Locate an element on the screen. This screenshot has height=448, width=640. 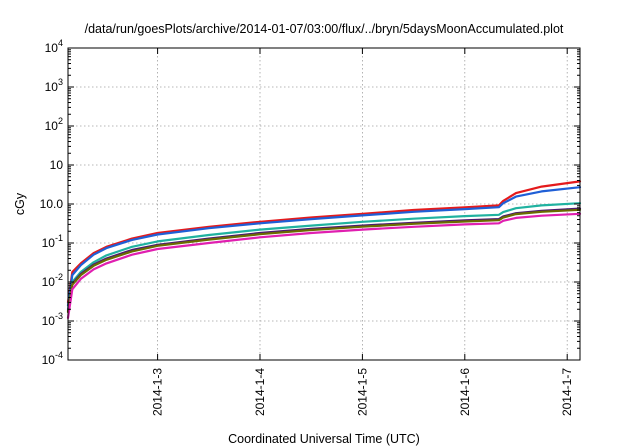
y-tick-label: 10² is located at coordinates (54, 124).